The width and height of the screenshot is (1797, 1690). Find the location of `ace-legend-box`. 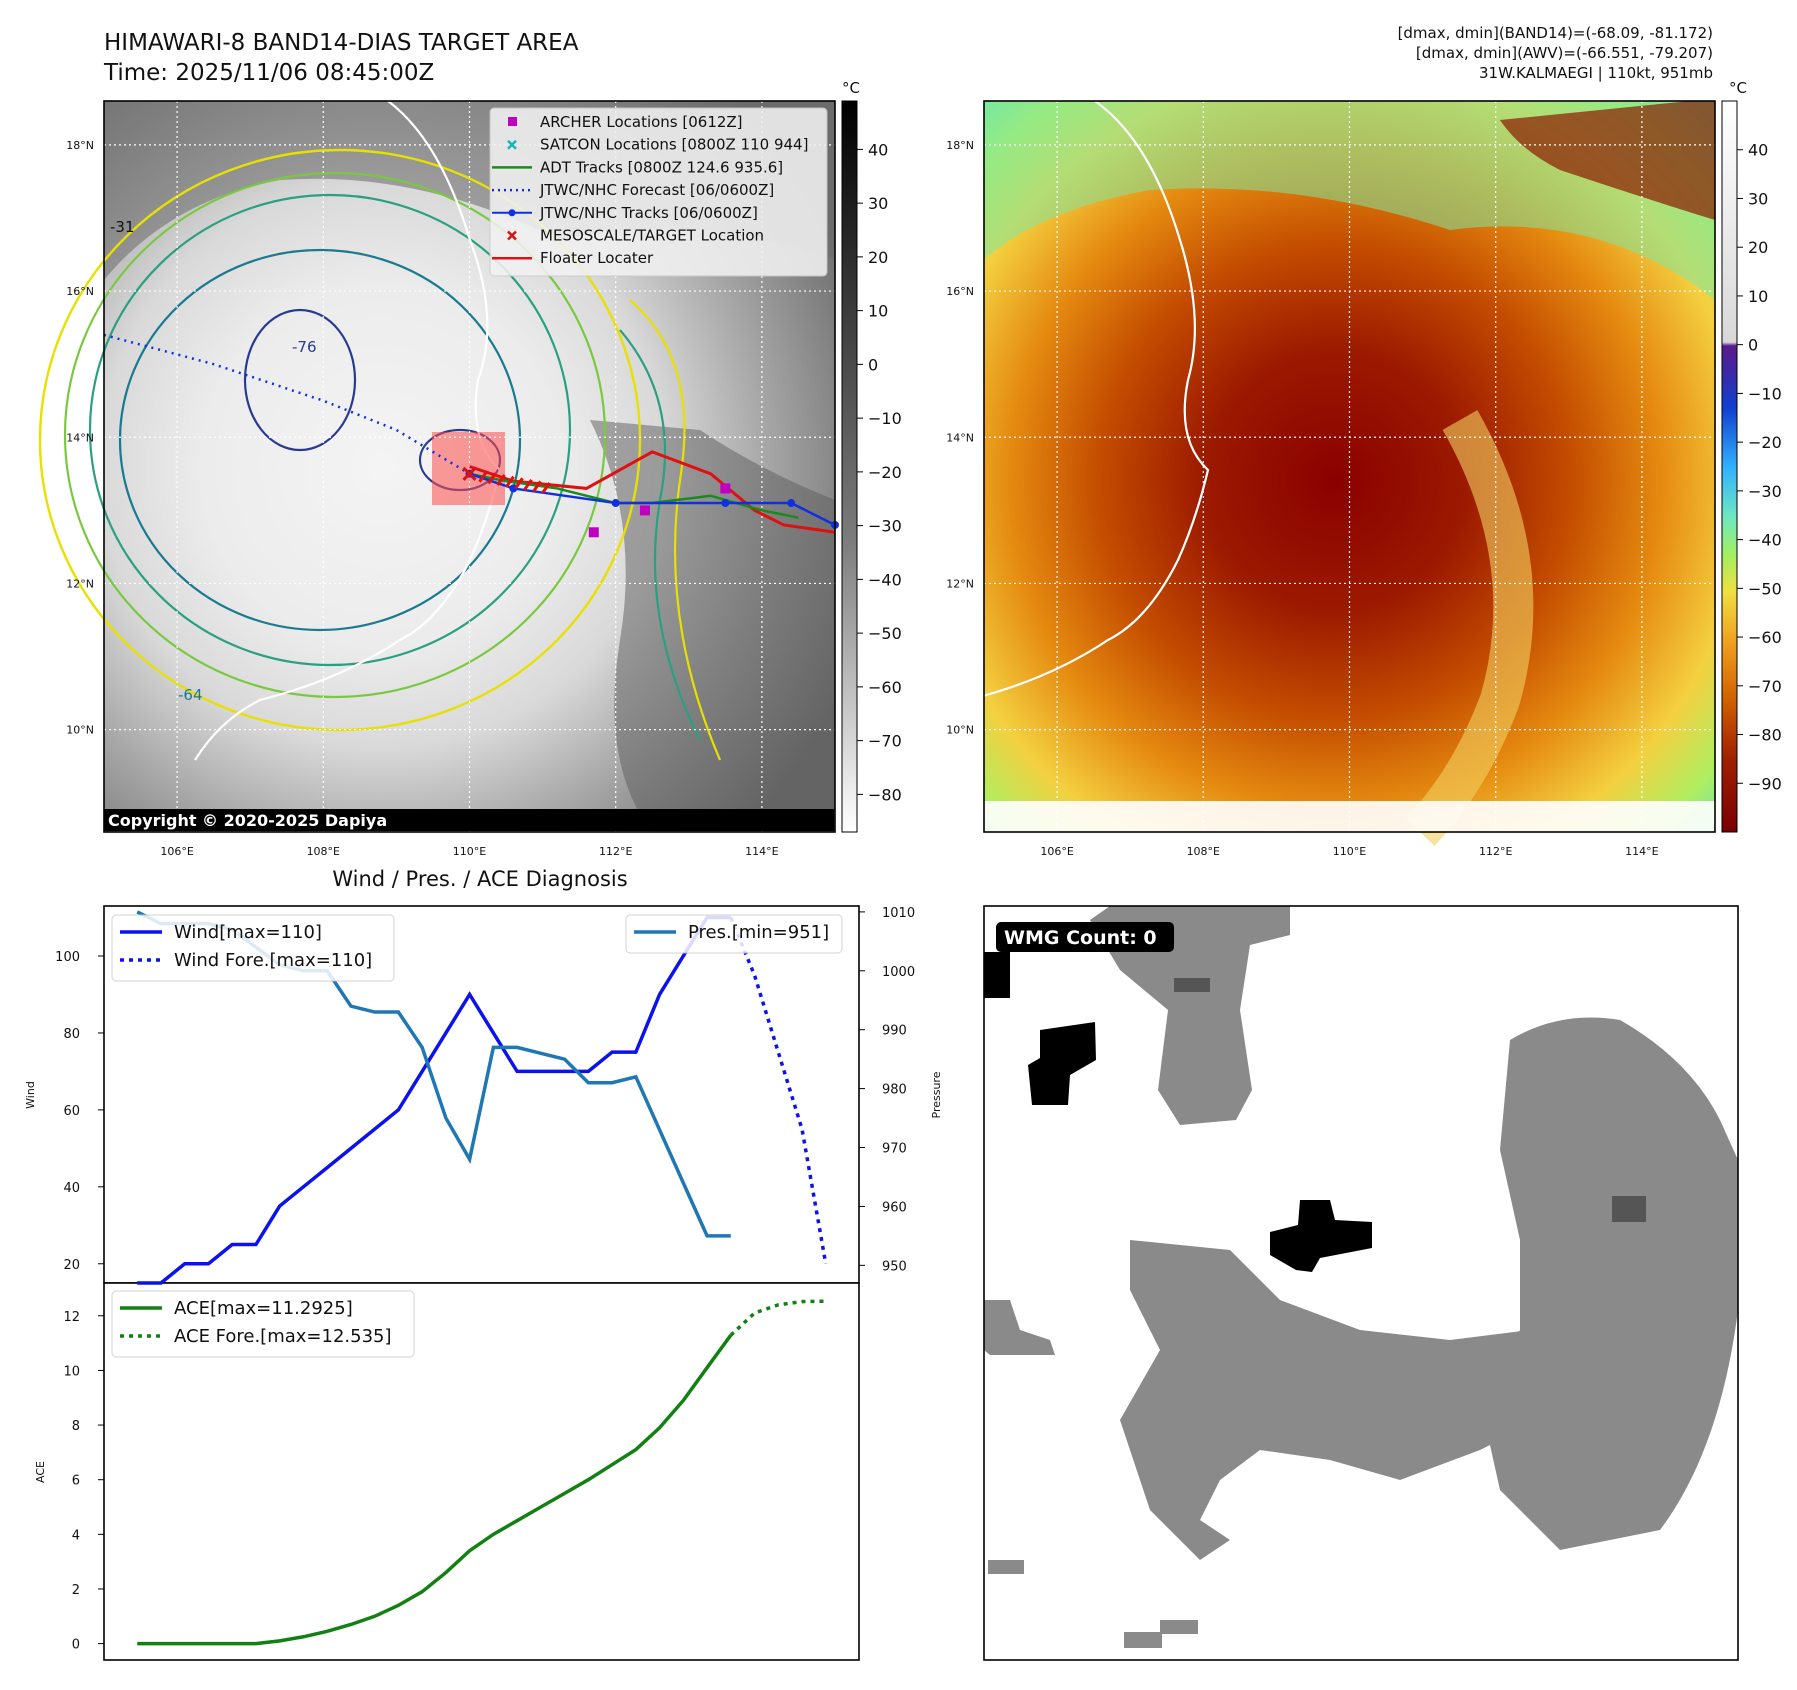

ace-legend-box is located at coordinates (263, 1324).